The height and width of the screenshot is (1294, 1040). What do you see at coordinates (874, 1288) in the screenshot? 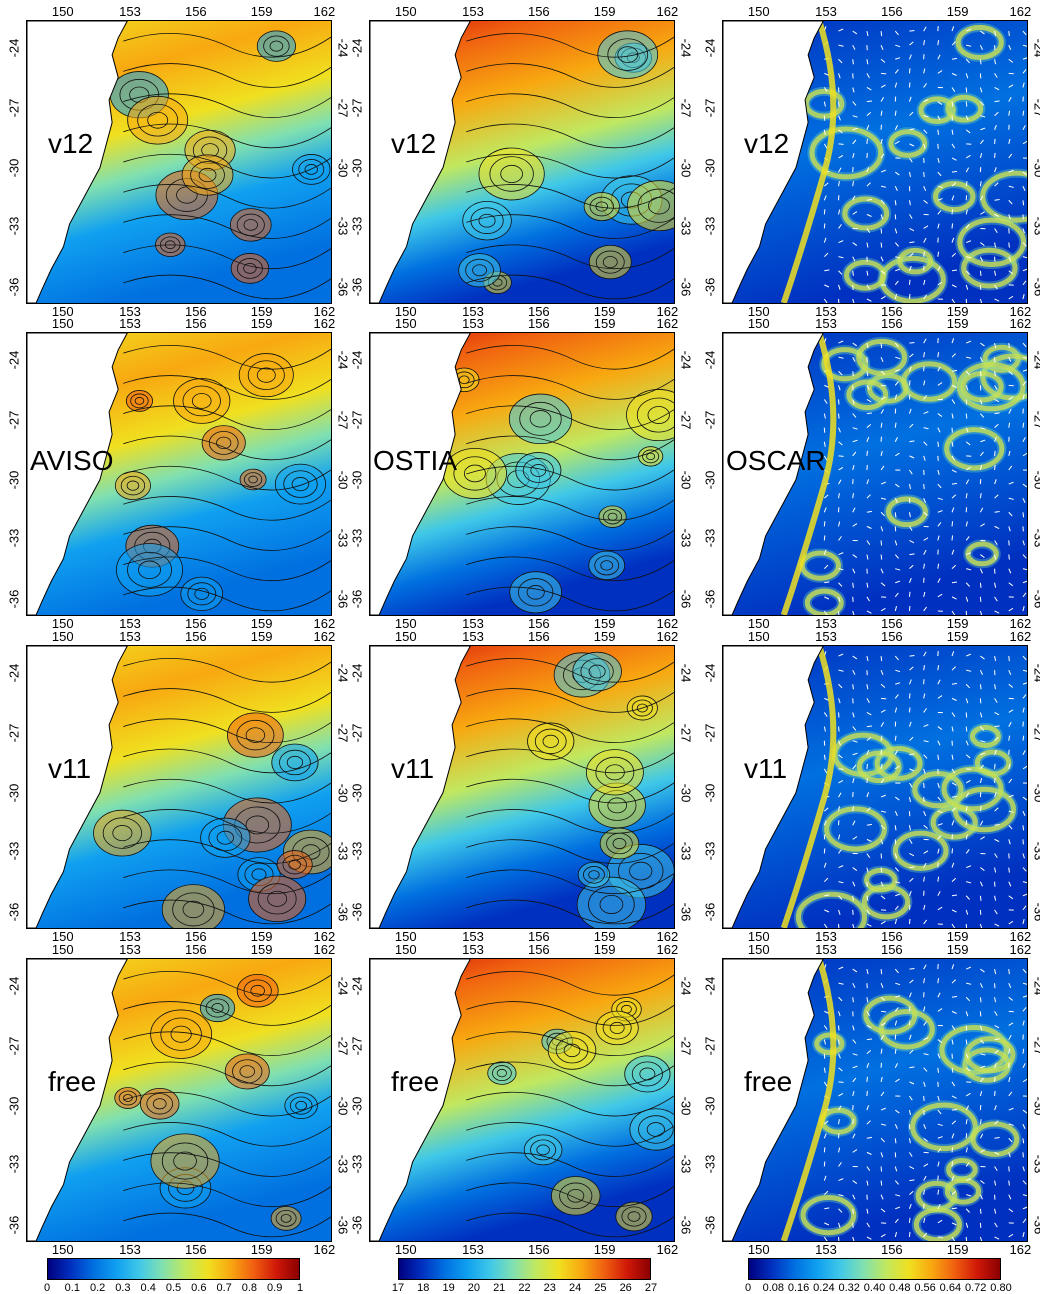
I see `colorbar-tick: 0.40` at bounding box center [874, 1288].